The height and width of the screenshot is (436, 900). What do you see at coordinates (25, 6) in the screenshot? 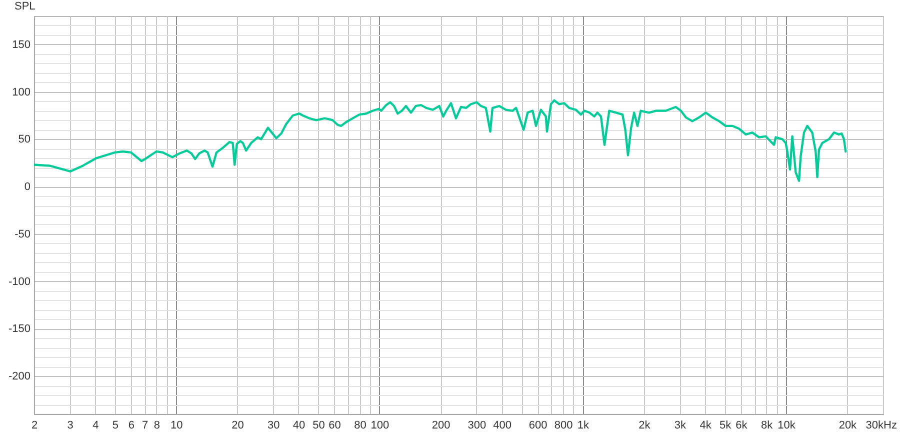
I see `y-axis-title: SPL` at bounding box center [25, 6].